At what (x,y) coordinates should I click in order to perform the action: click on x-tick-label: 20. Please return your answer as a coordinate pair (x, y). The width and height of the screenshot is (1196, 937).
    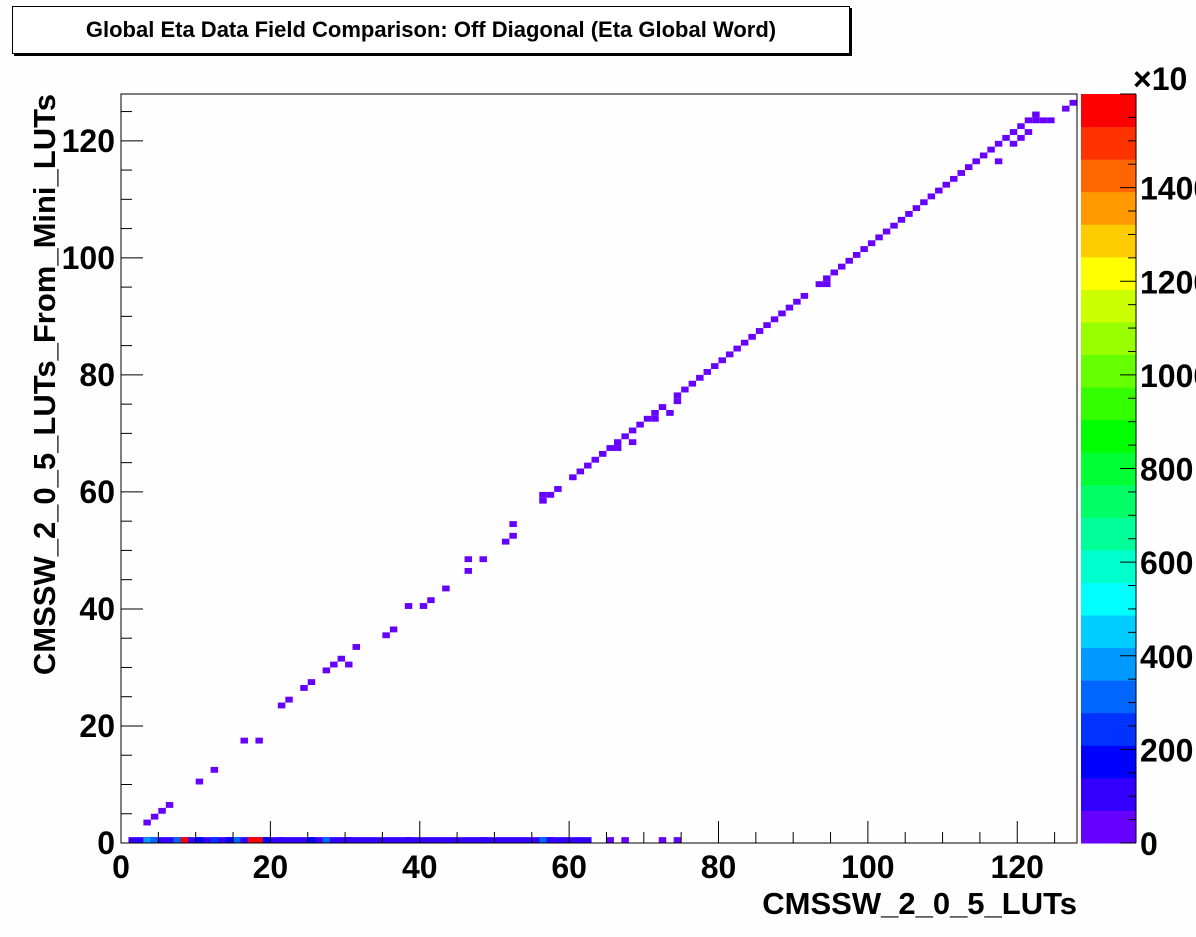
    Looking at the image, I should click on (271, 867).